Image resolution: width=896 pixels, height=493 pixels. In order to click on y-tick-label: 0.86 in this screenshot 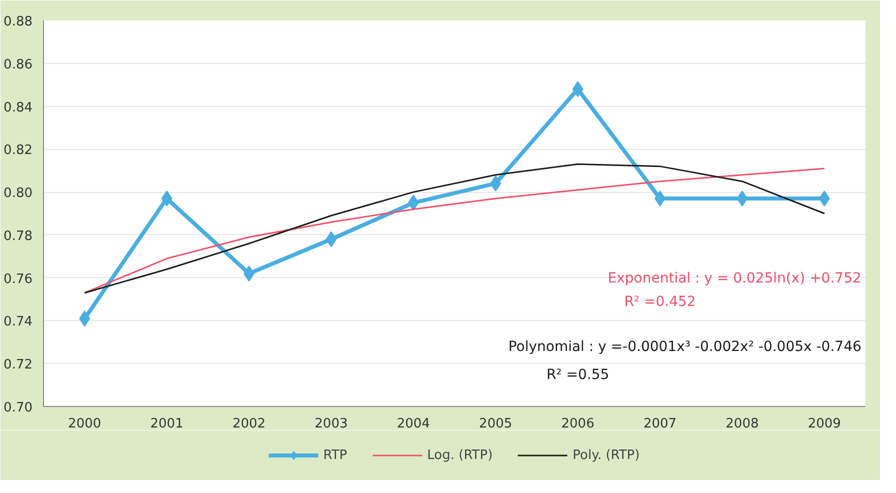, I will do `click(18, 64)`.